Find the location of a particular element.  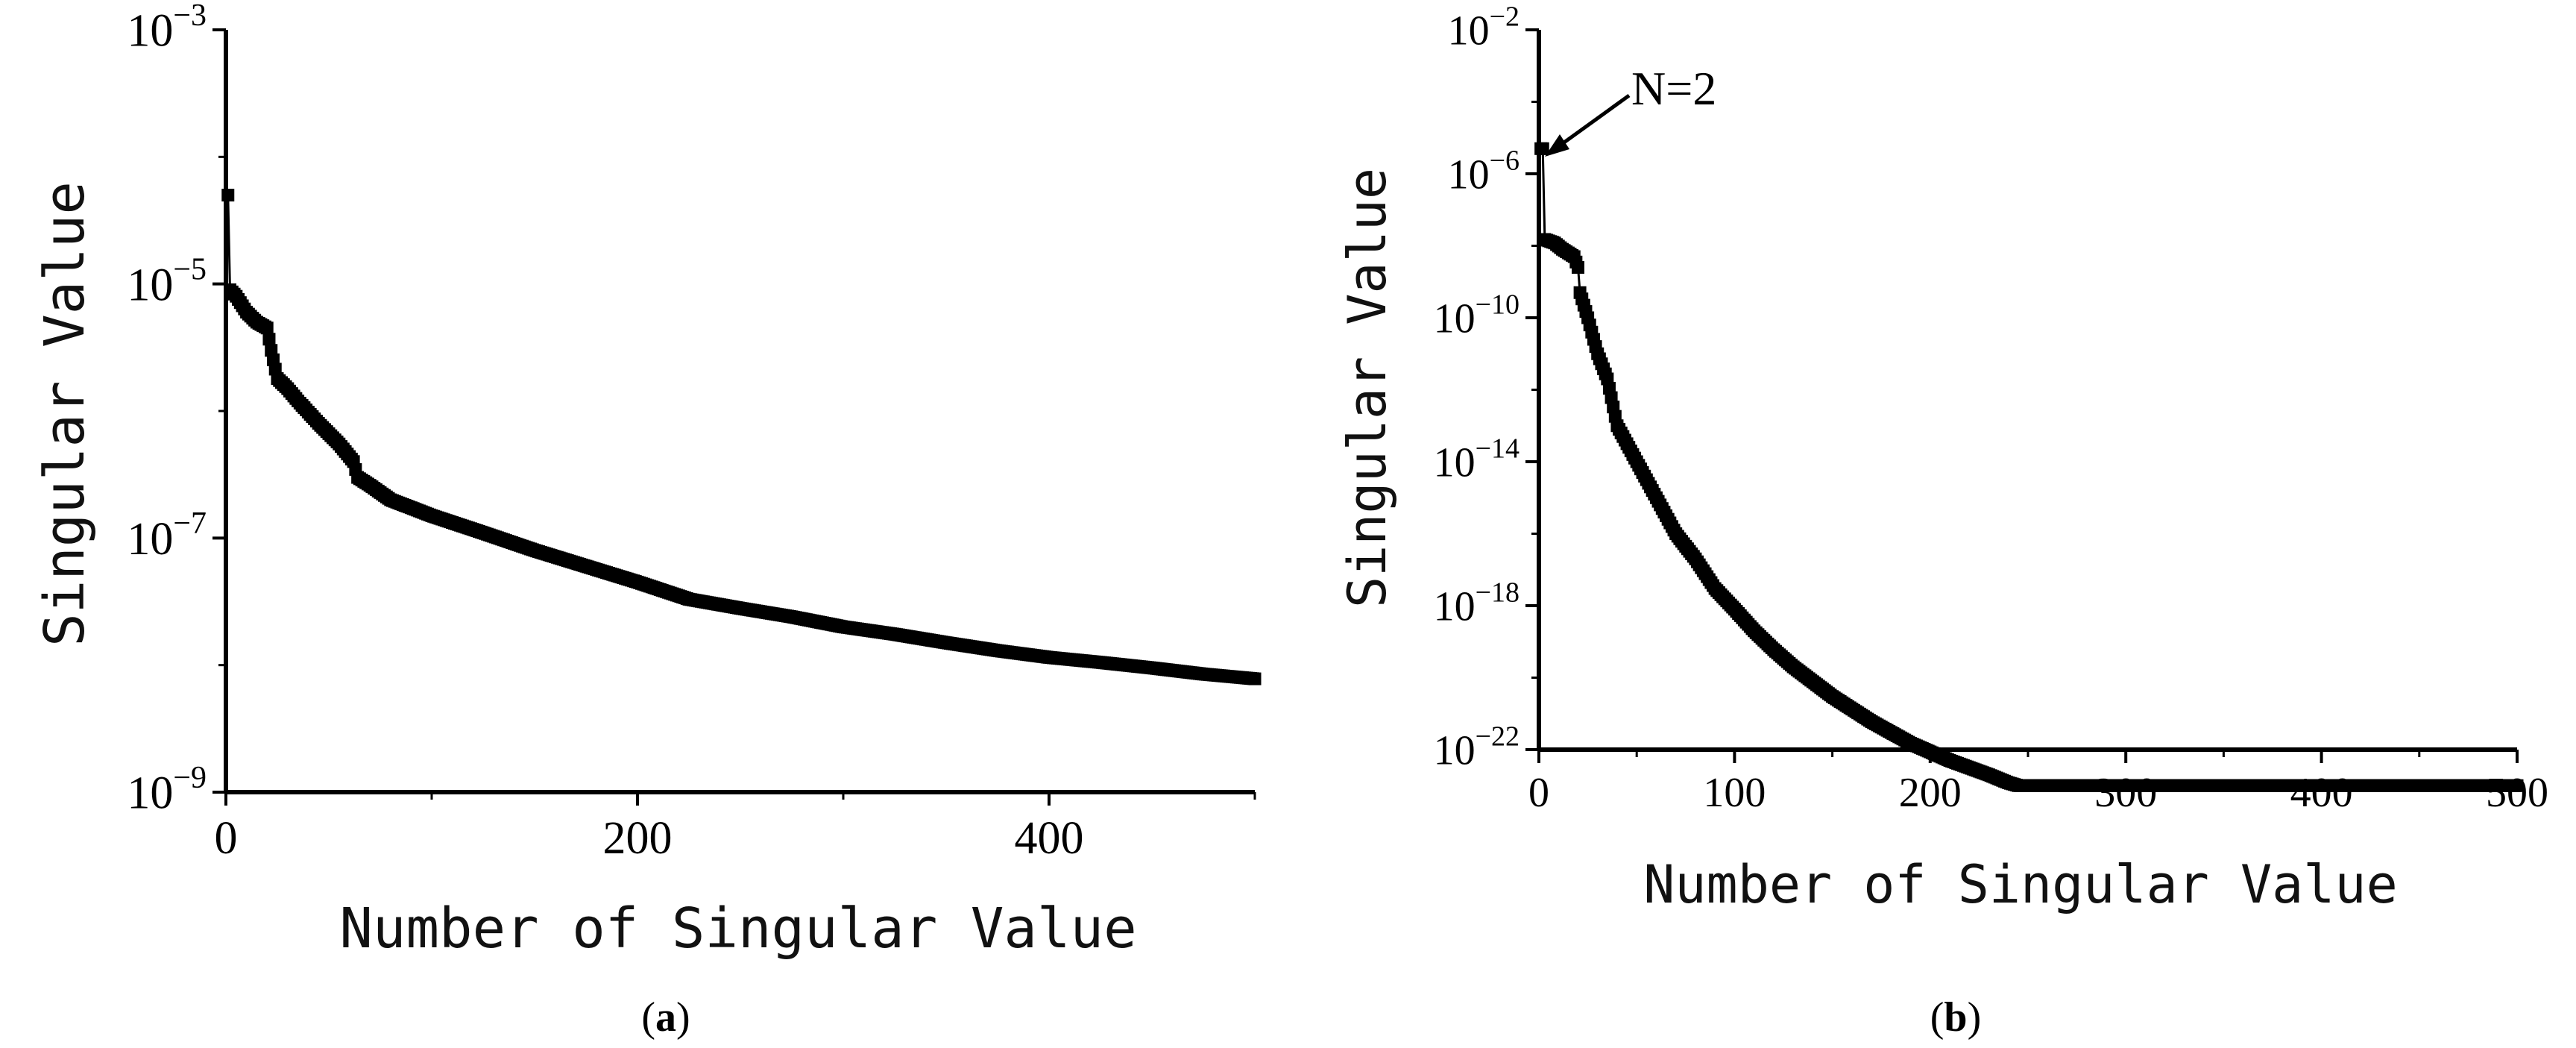

x-tick-label-b: 300 is located at coordinates (2125, 793).